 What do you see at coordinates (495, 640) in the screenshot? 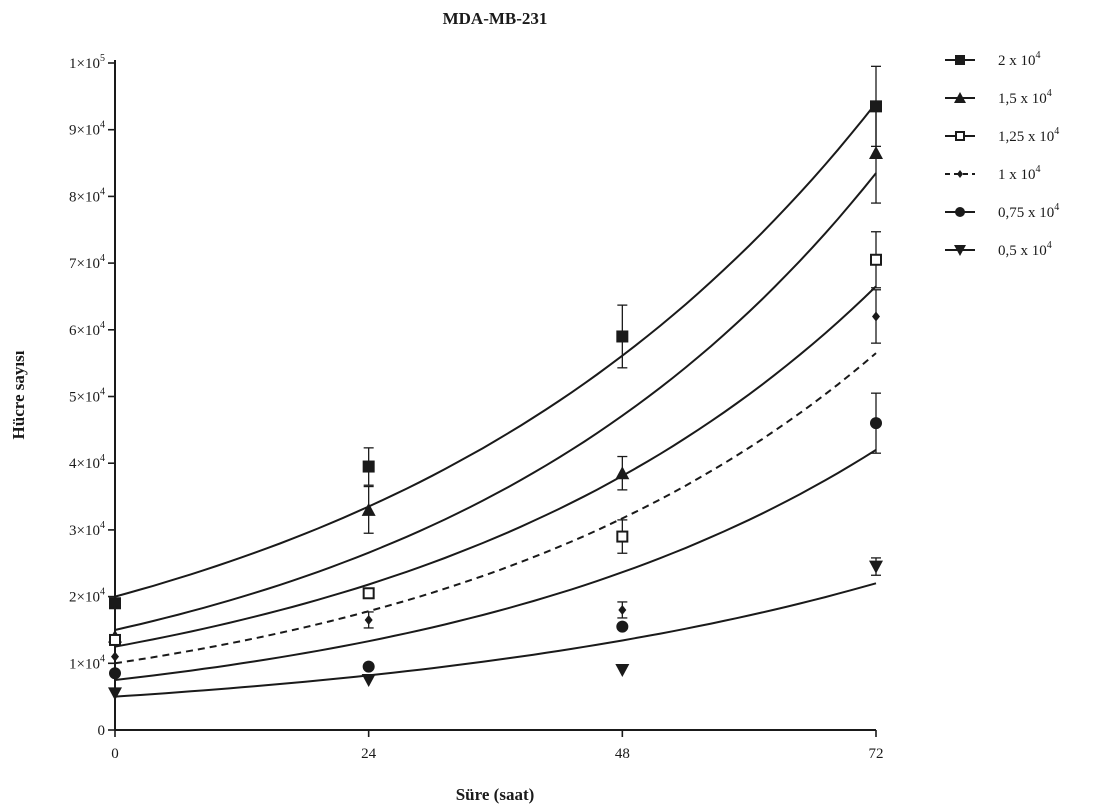
I see `fit-curve` at bounding box center [495, 640].